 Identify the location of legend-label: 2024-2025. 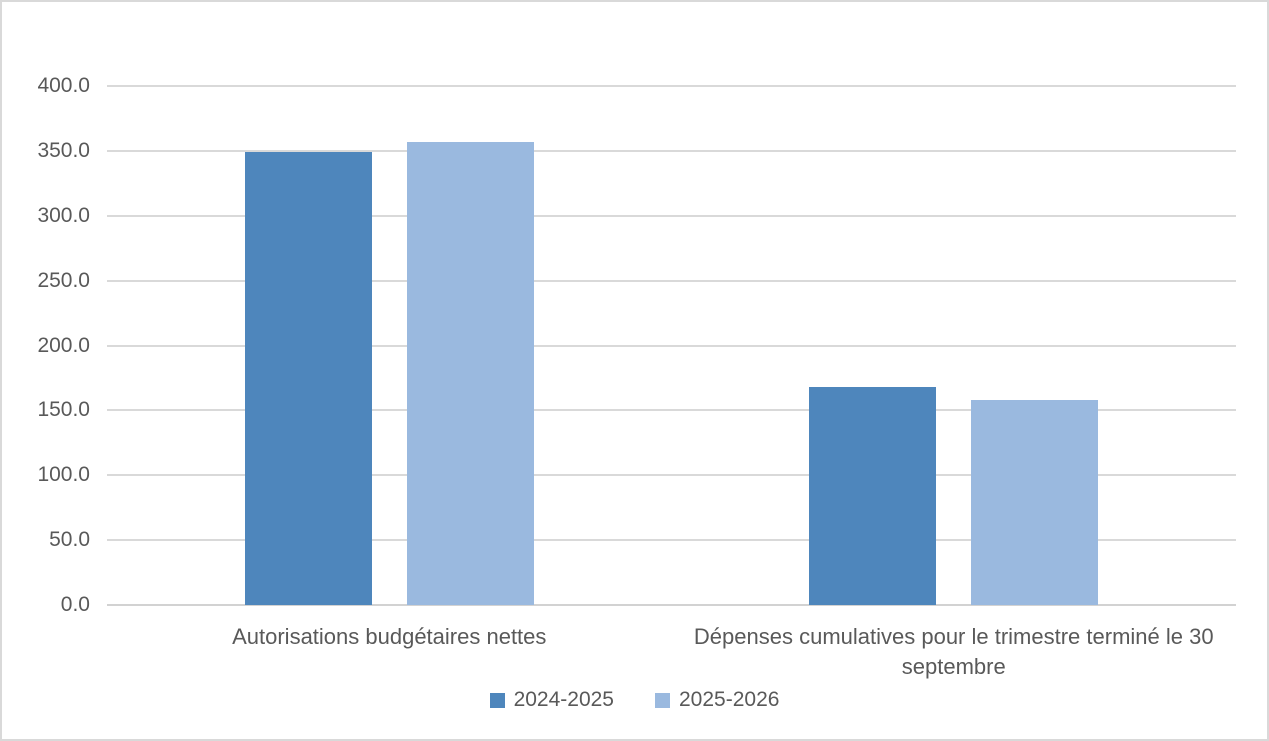
(563, 699).